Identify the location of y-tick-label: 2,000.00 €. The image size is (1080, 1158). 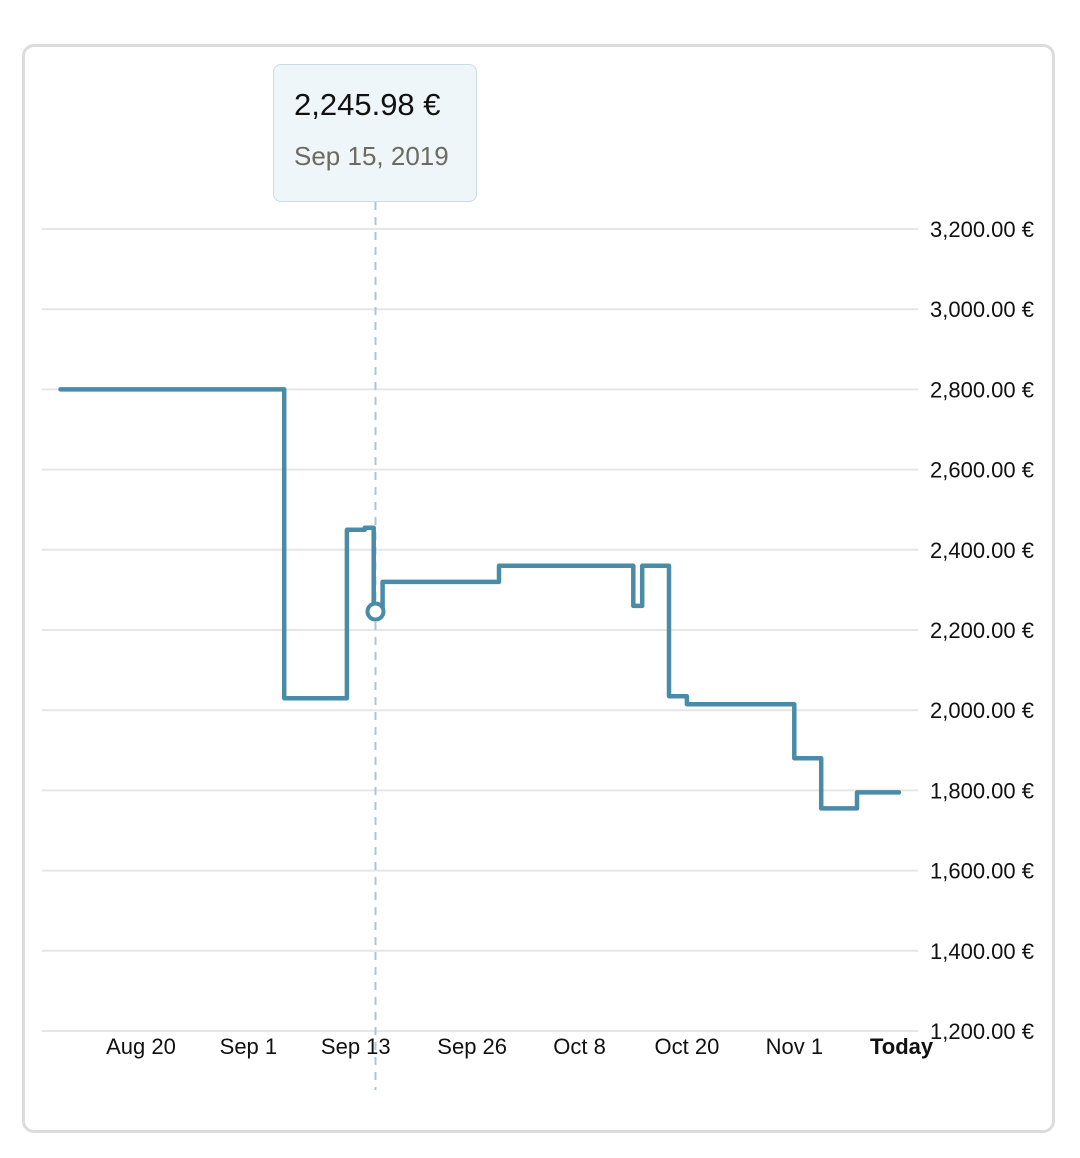
(982, 710).